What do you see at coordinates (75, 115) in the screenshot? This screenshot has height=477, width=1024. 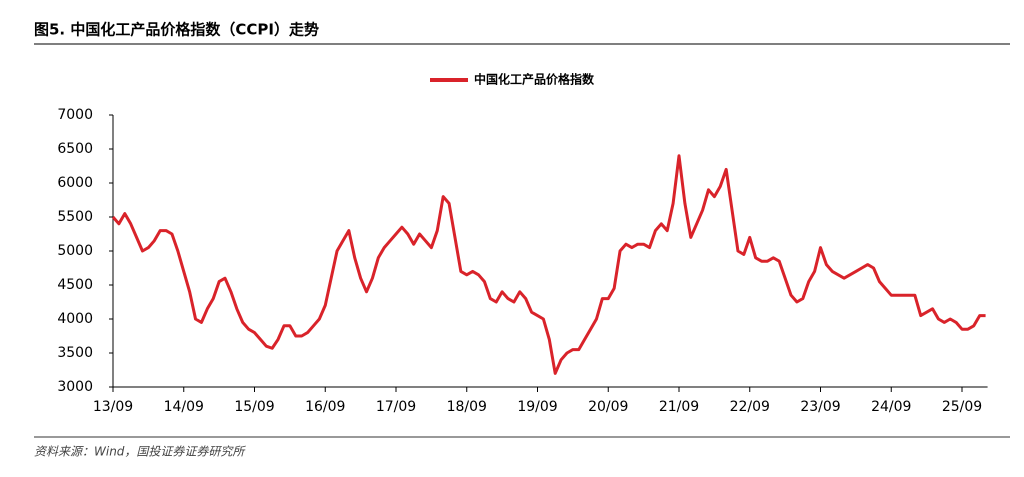 I see `y-tick-label: 7000` at bounding box center [75, 115].